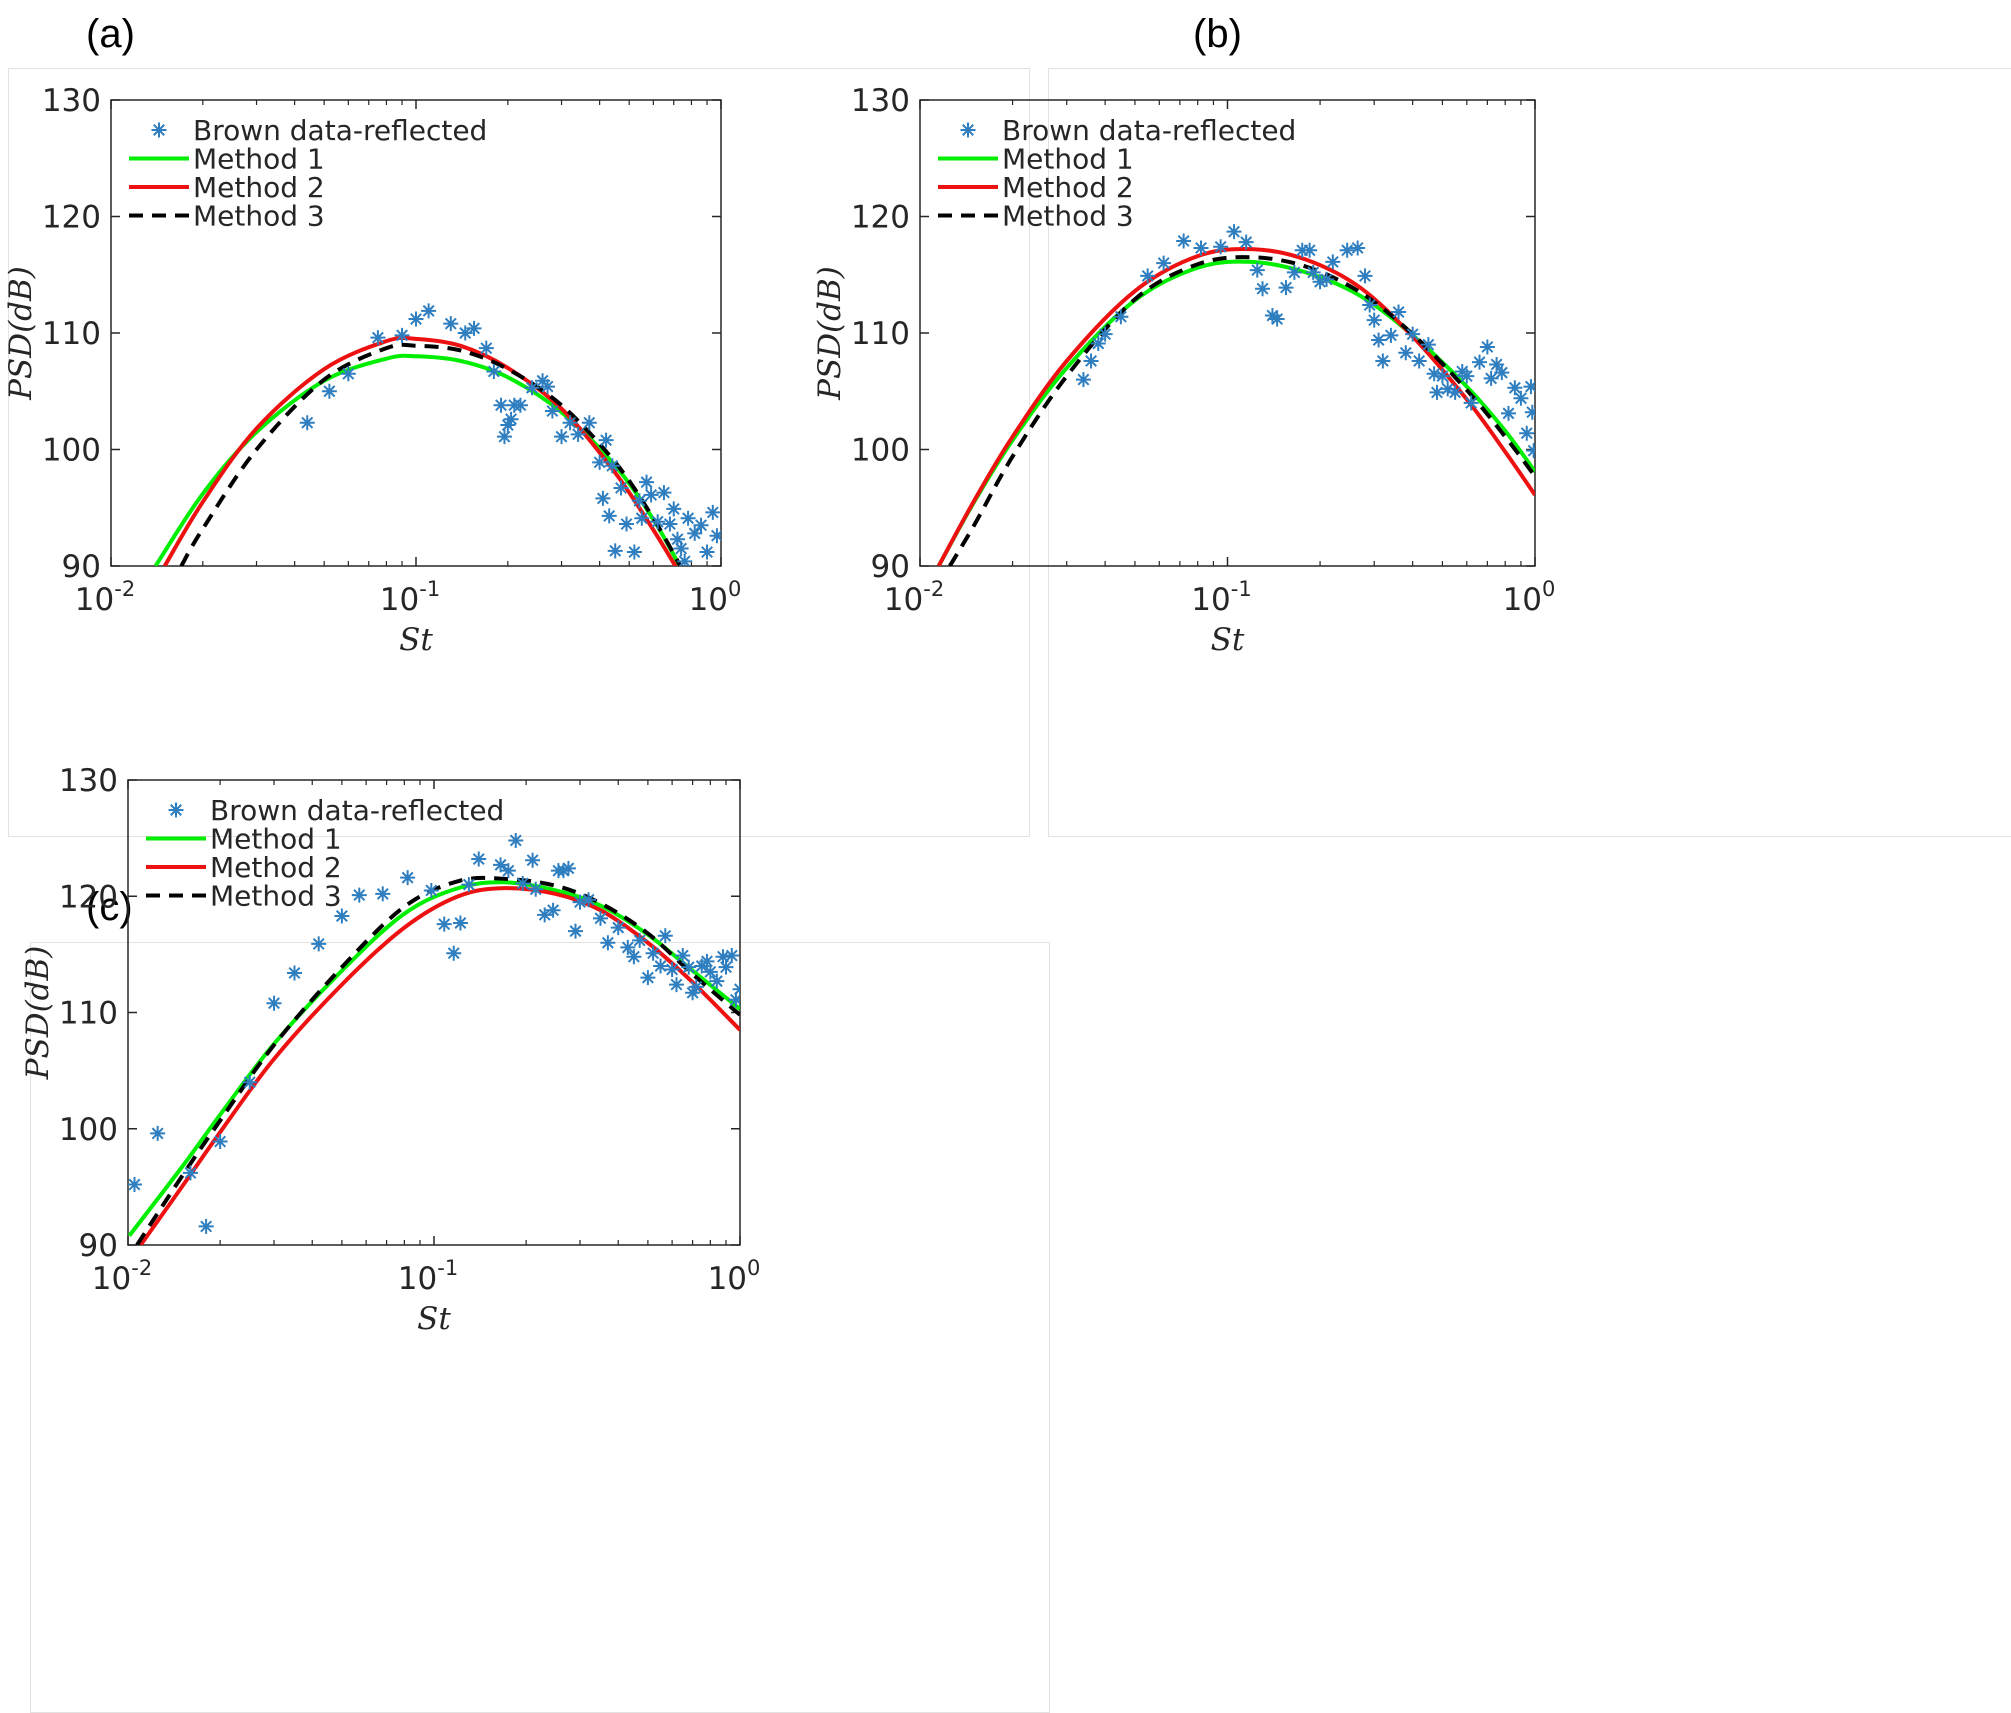 The image size is (2011, 1713). I want to click on panel-label-b: (b), so click(1217, 34).